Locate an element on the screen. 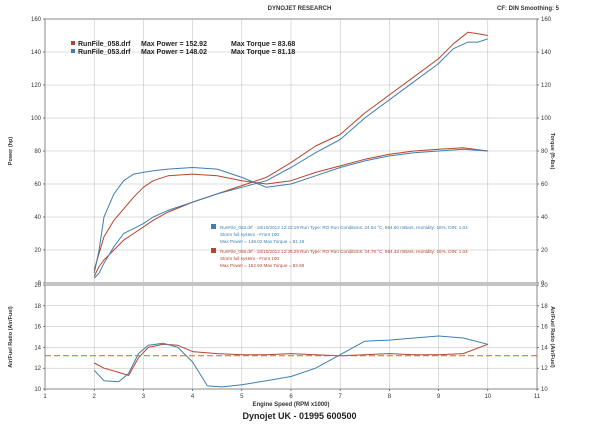  legend-file: RunFile_058.drf is located at coordinates (104, 44).